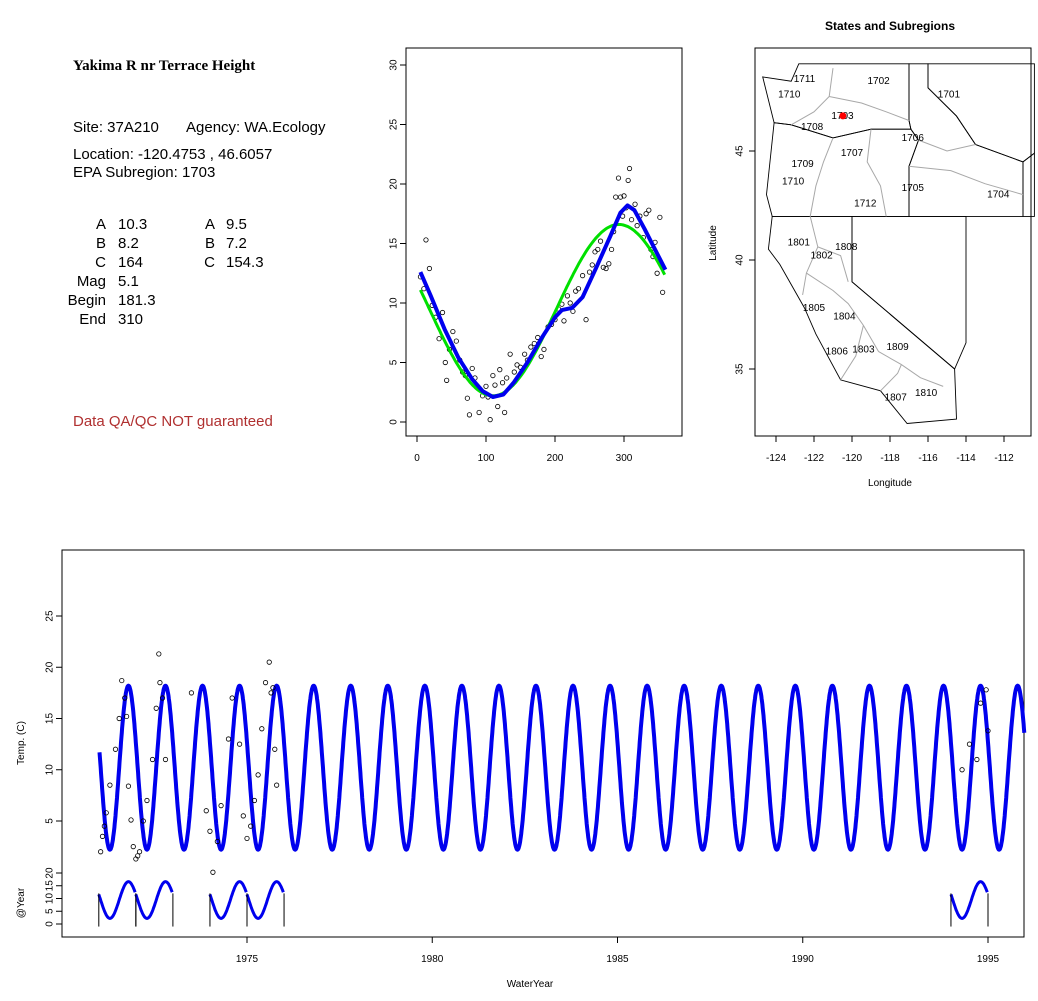 The height and width of the screenshot is (1001, 1038). Describe the element at coordinates (236, 243) in the screenshot. I see `param-value: 7.2` at that location.